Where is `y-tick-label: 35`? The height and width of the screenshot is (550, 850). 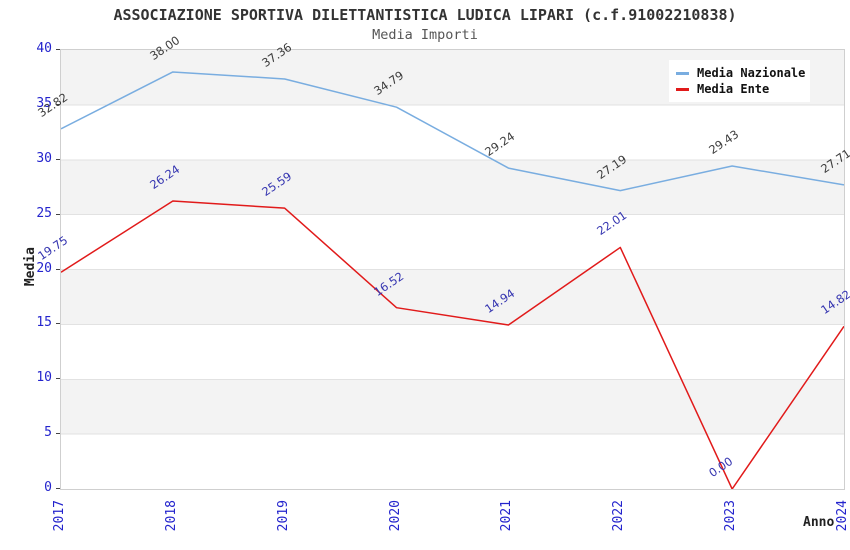 y-tick-label: 35 is located at coordinates (44, 103).